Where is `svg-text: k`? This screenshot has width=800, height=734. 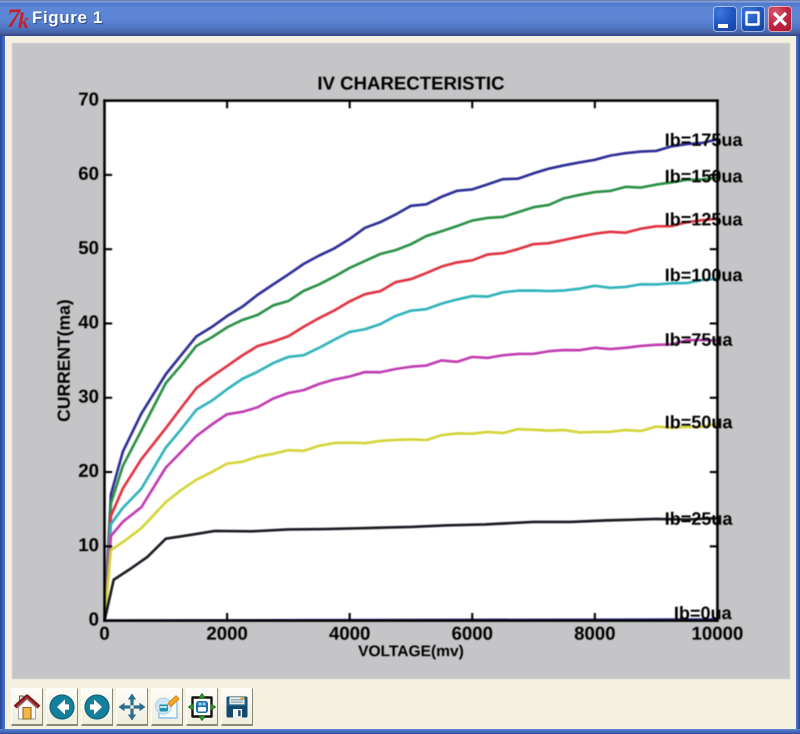 svg-text: k is located at coordinates (23, 20).